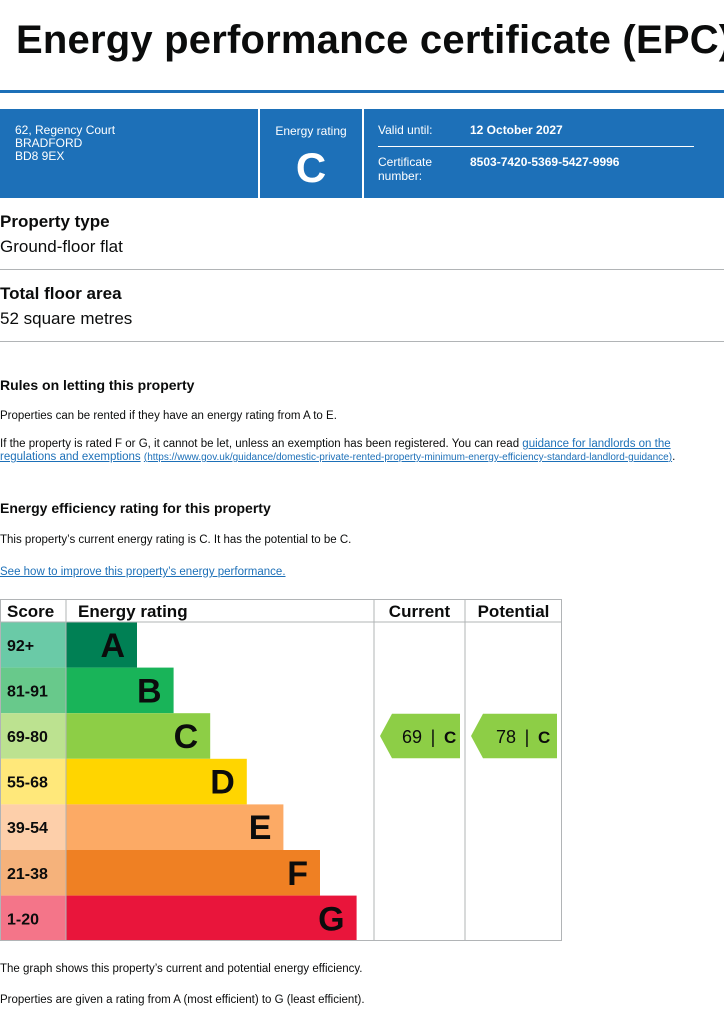 The image size is (724, 1024). Describe the element at coordinates (20, 646) in the screenshot. I see `score-label: 92+` at that location.